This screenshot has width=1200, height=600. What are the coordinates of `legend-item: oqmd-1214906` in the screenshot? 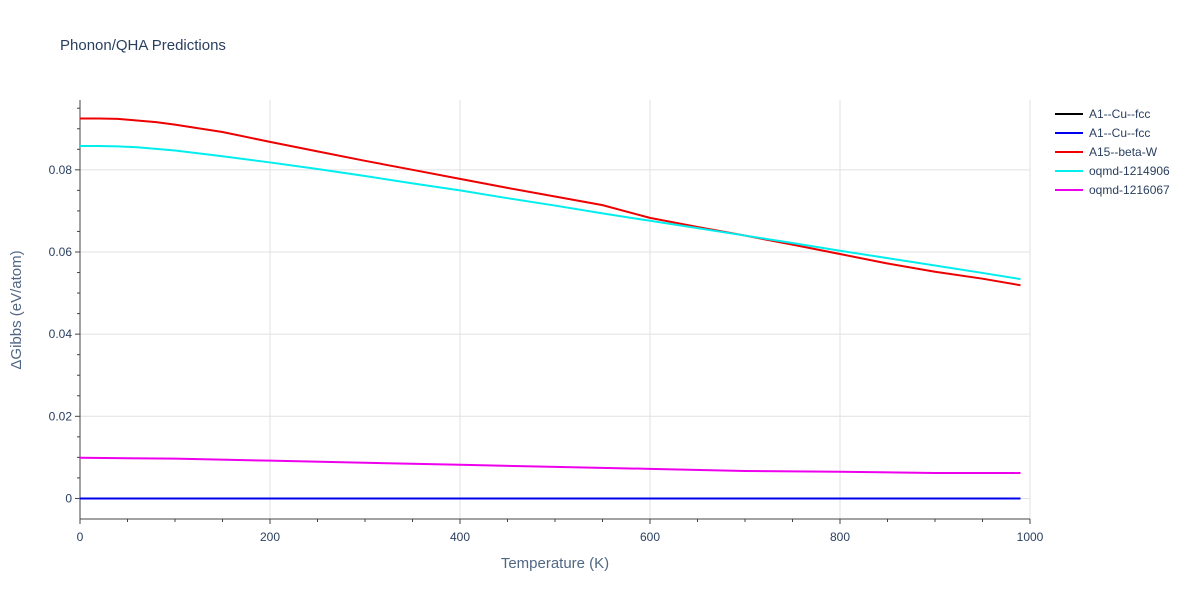 It's located at (1112, 171).